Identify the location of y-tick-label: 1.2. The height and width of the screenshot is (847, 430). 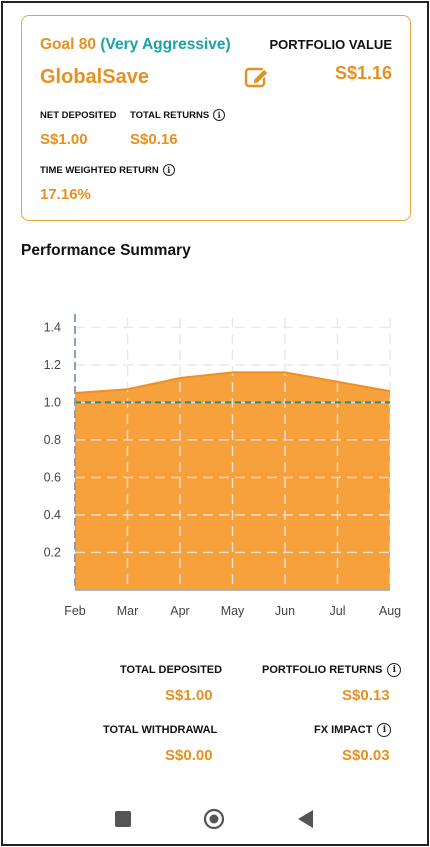
(52, 365).